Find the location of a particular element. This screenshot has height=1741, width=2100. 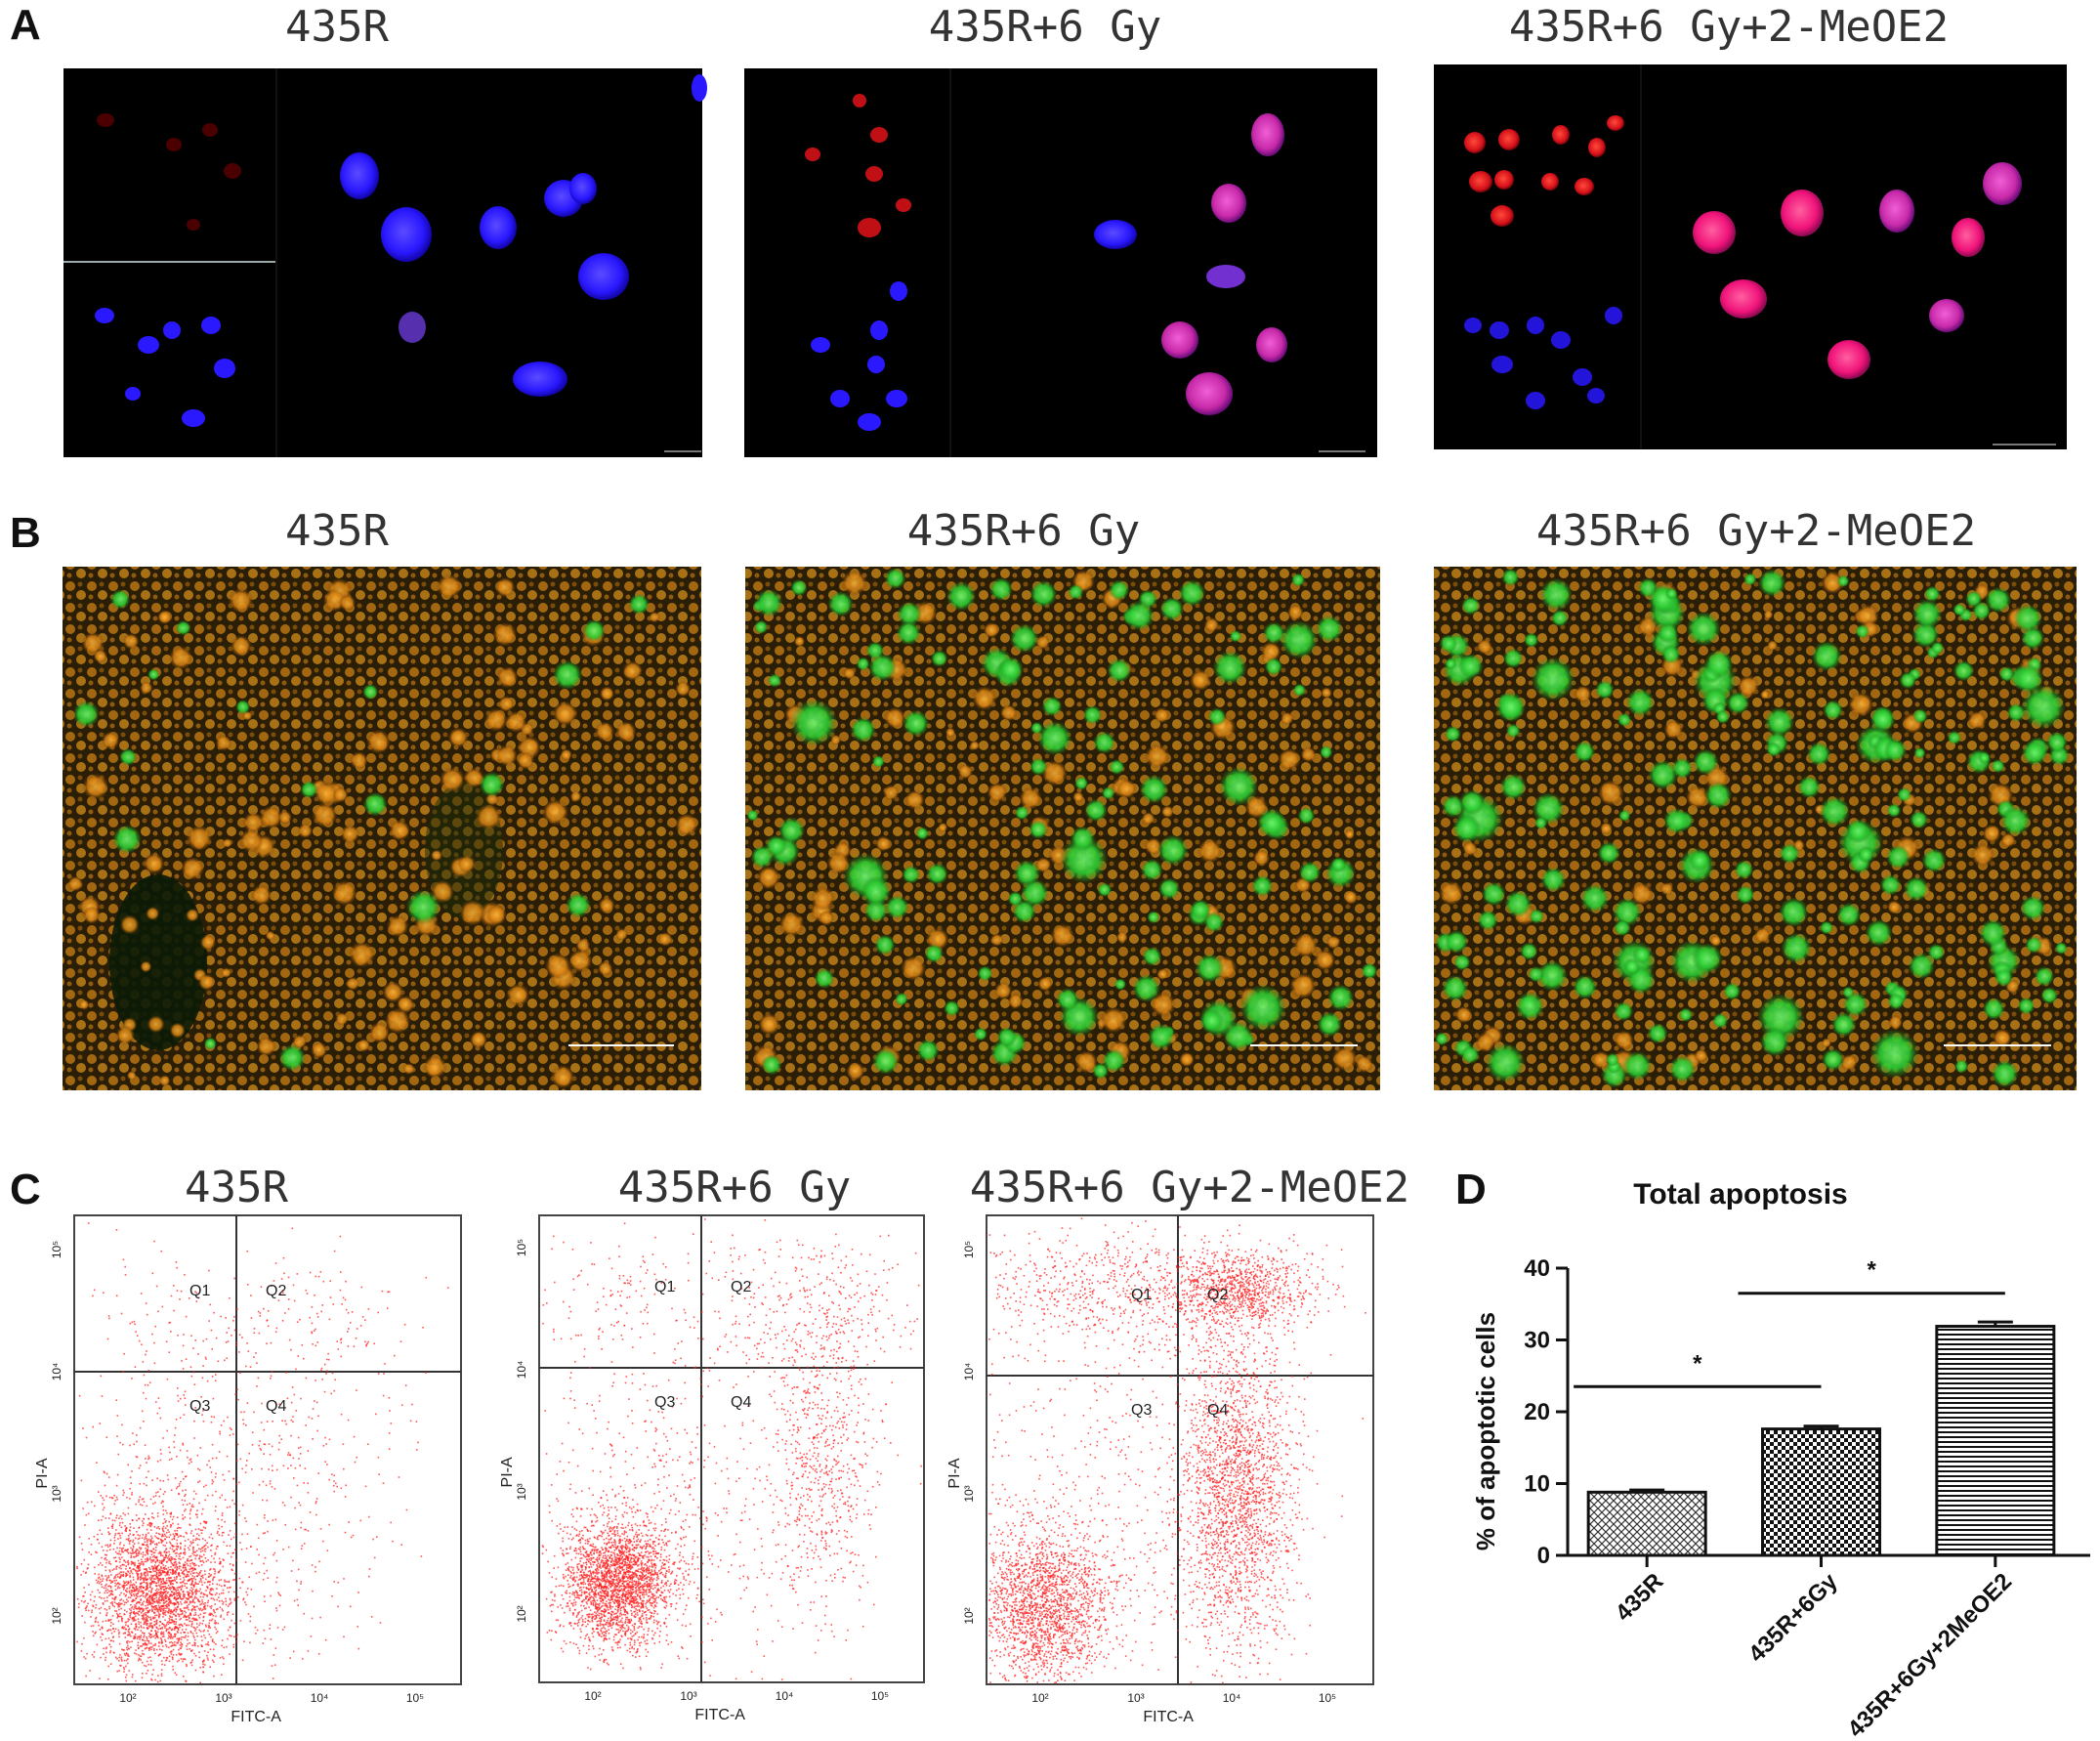

panel-c-title-1: 435R is located at coordinates (236, 1187).